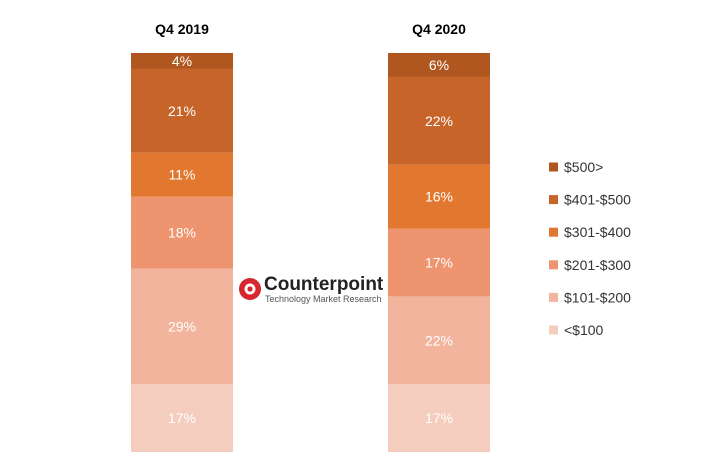 This screenshot has width=720, height=476. I want to click on legend-label: $201-$300, so click(597, 265).